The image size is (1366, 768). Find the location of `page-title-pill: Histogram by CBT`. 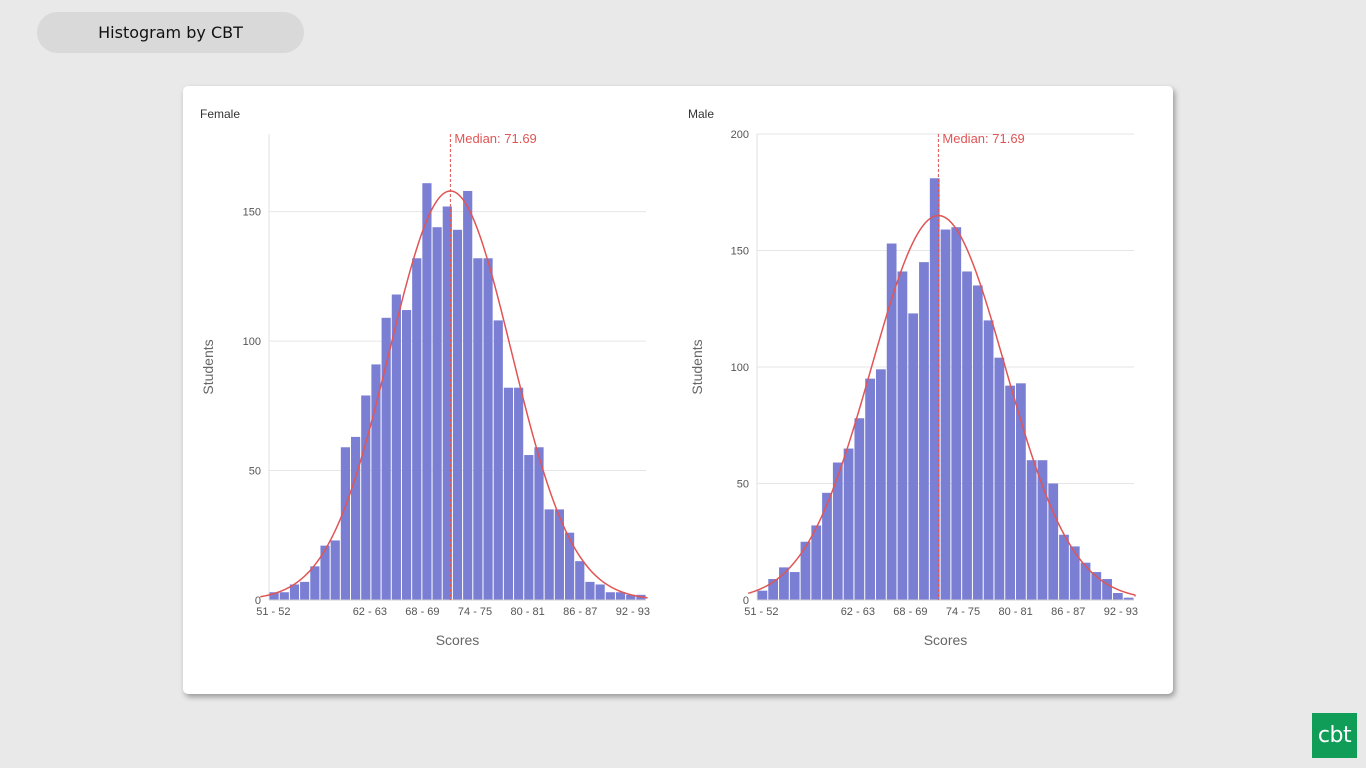

page-title-pill: Histogram by CBT is located at coordinates (170, 32).